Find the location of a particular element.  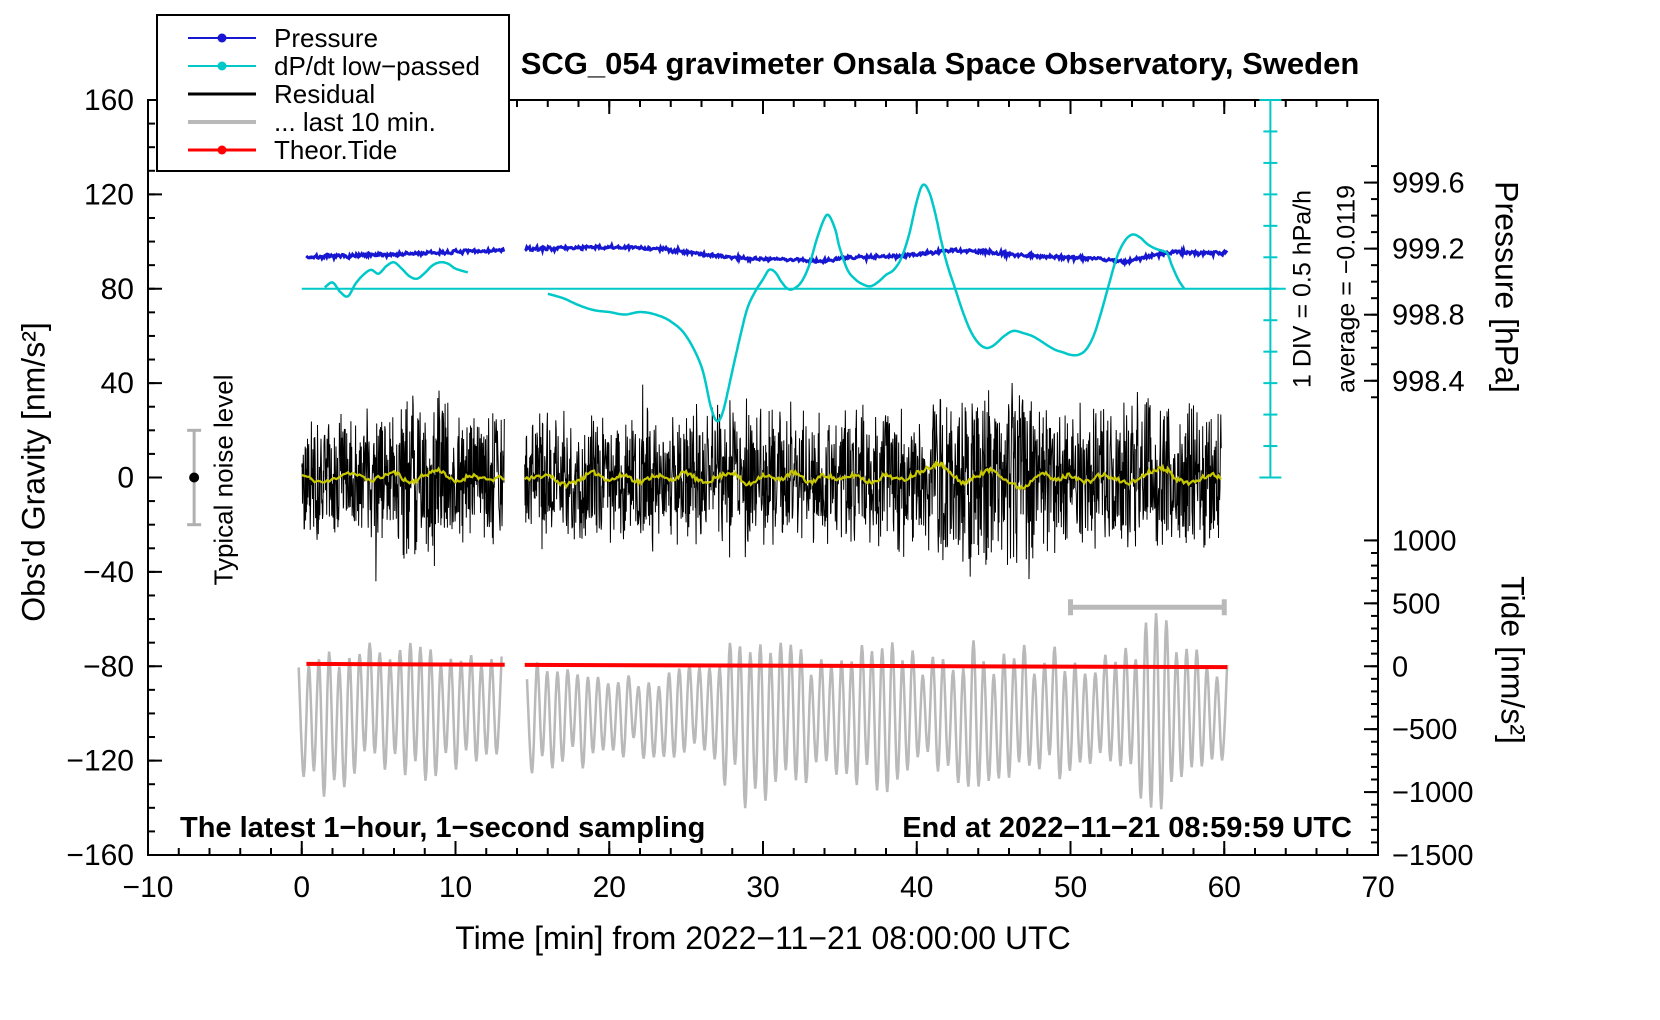

gravity-tick-label: 120 is located at coordinates (109, 194).